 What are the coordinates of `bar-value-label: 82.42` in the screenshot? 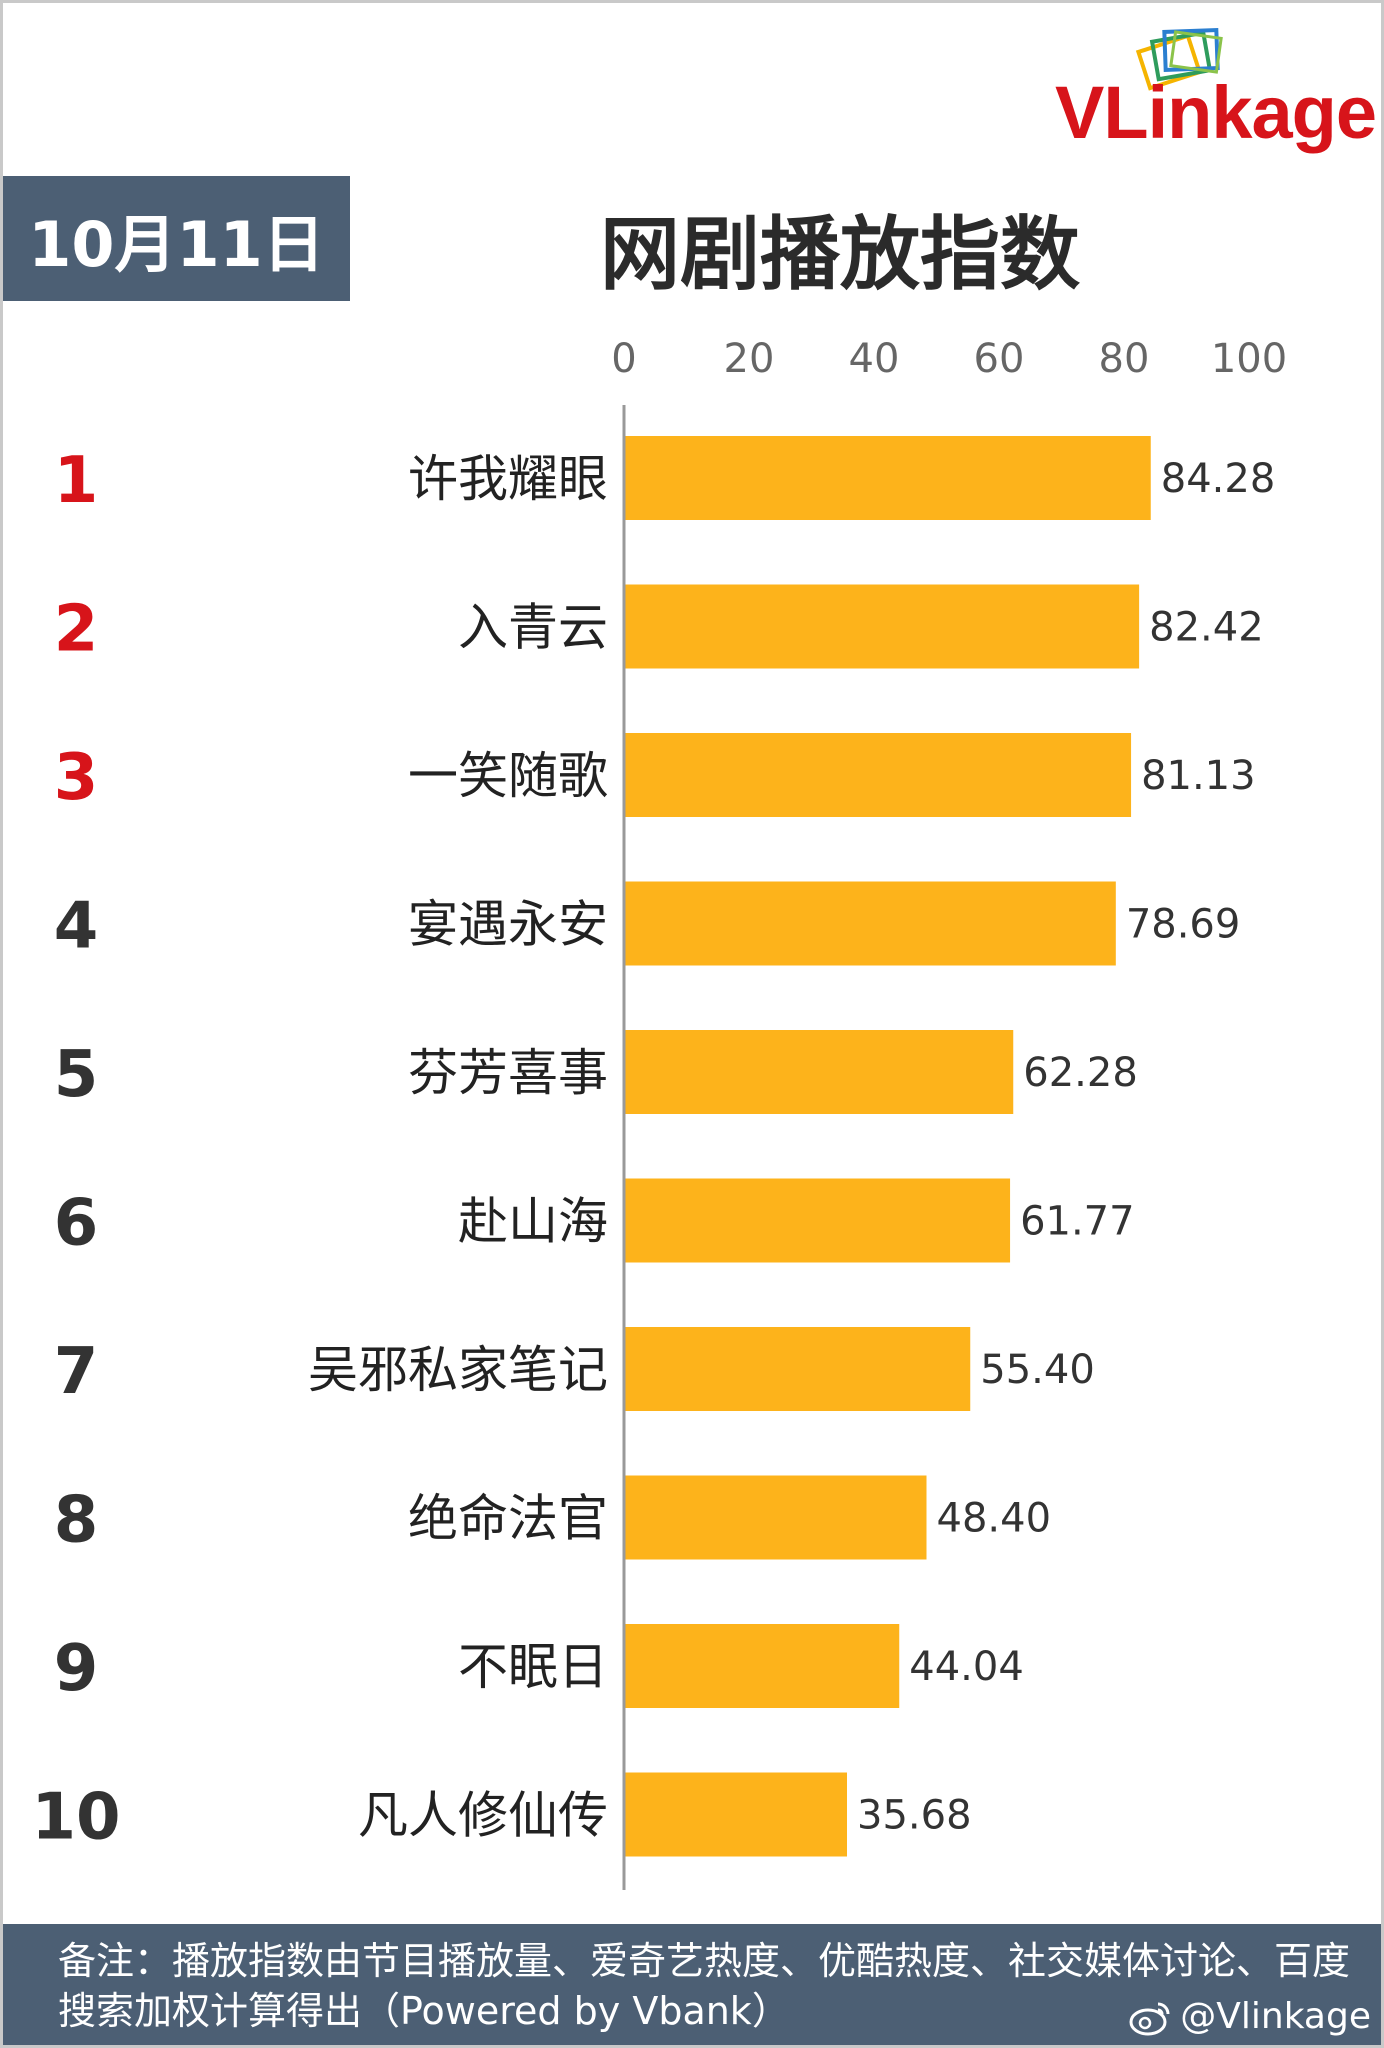 It's located at (1206, 628).